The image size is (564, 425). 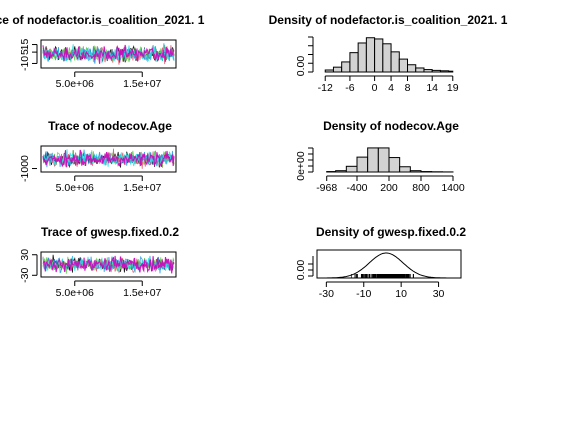 What do you see at coordinates (25, 168) in the screenshot?
I see `y-tick-label: -1000` at bounding box center [25, 168].